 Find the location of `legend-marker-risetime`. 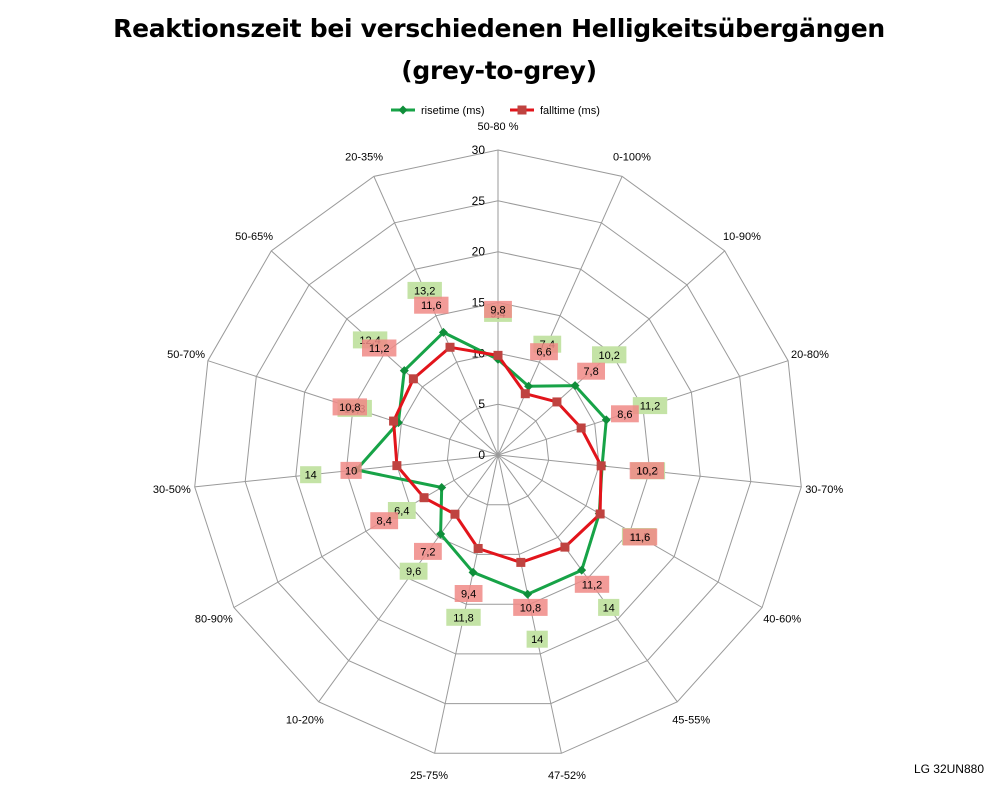

legend-marker-risetime is located at coordinates (403, 110).